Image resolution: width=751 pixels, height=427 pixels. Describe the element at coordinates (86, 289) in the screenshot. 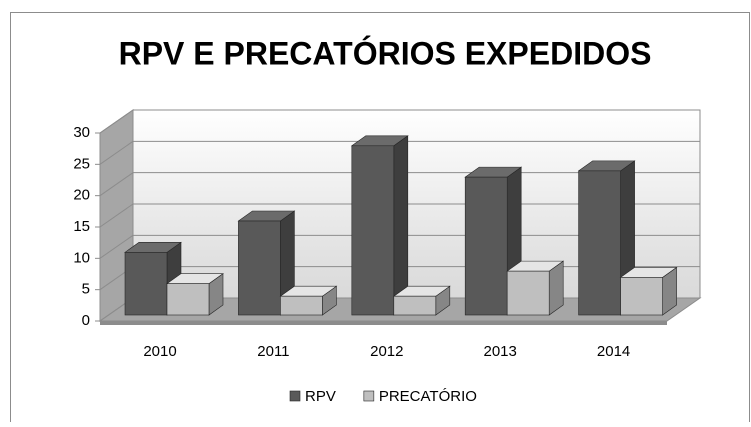

I see `y-tick-label: 5` at that location.